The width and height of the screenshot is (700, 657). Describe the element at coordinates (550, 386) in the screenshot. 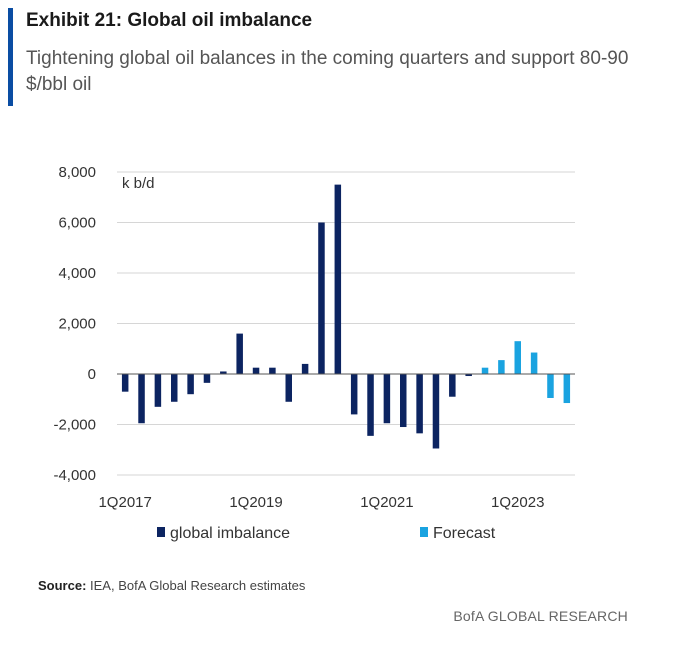

I see `bar-3Q2023` at that location.